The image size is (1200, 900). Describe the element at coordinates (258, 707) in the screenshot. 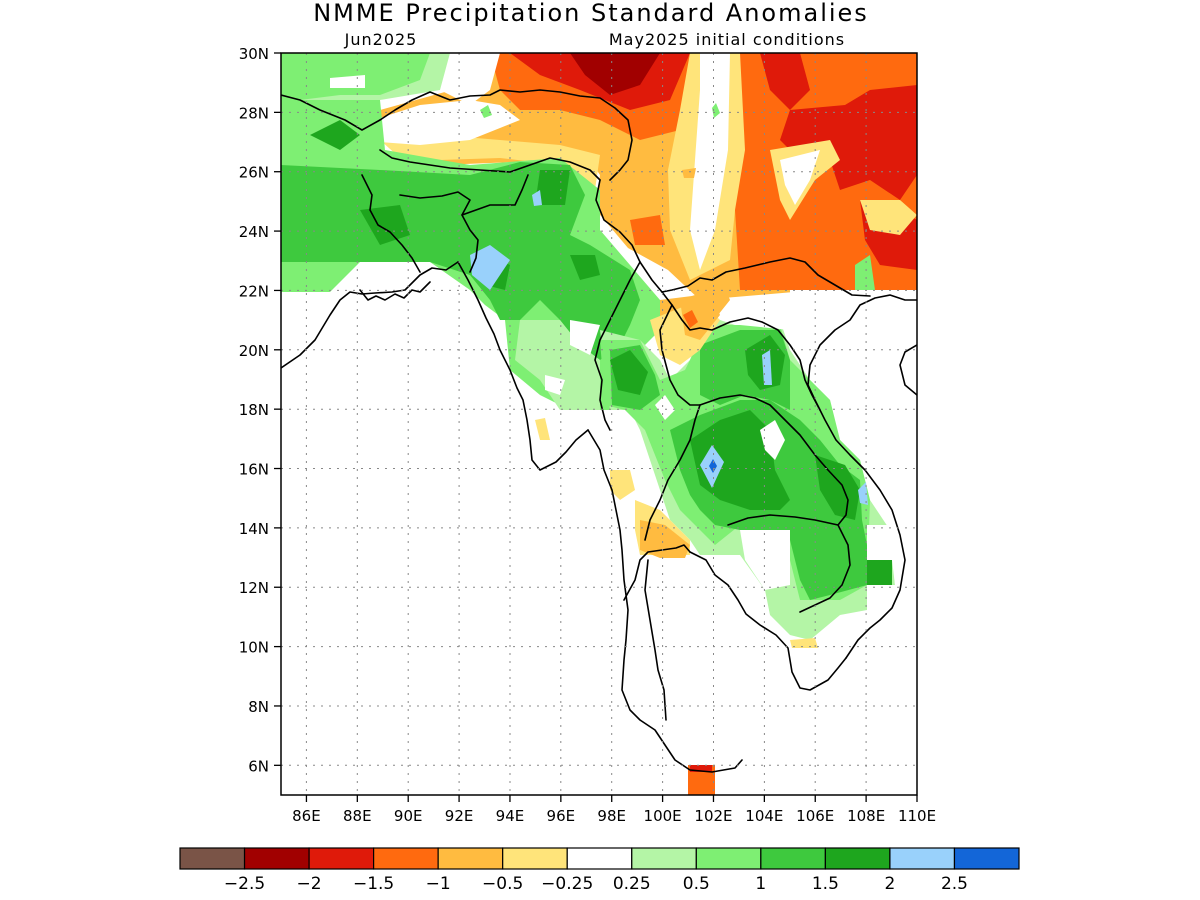

I see `lat-tick-label: 8N` at that location.